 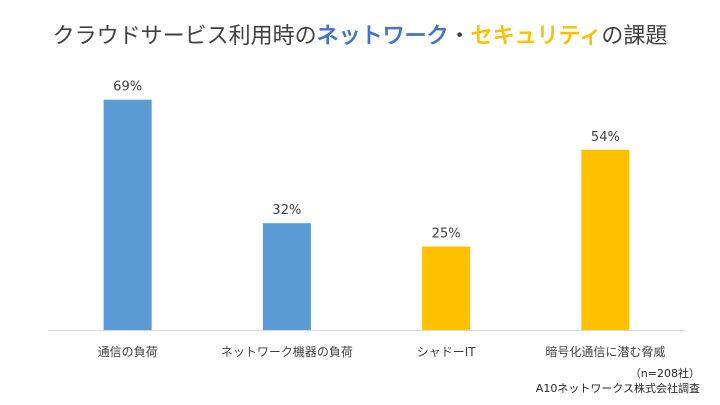 What do you see at coordinates (286, 210) in the screenshot?
I see `data-label-2: 32%` at bounding box center [286, 210].